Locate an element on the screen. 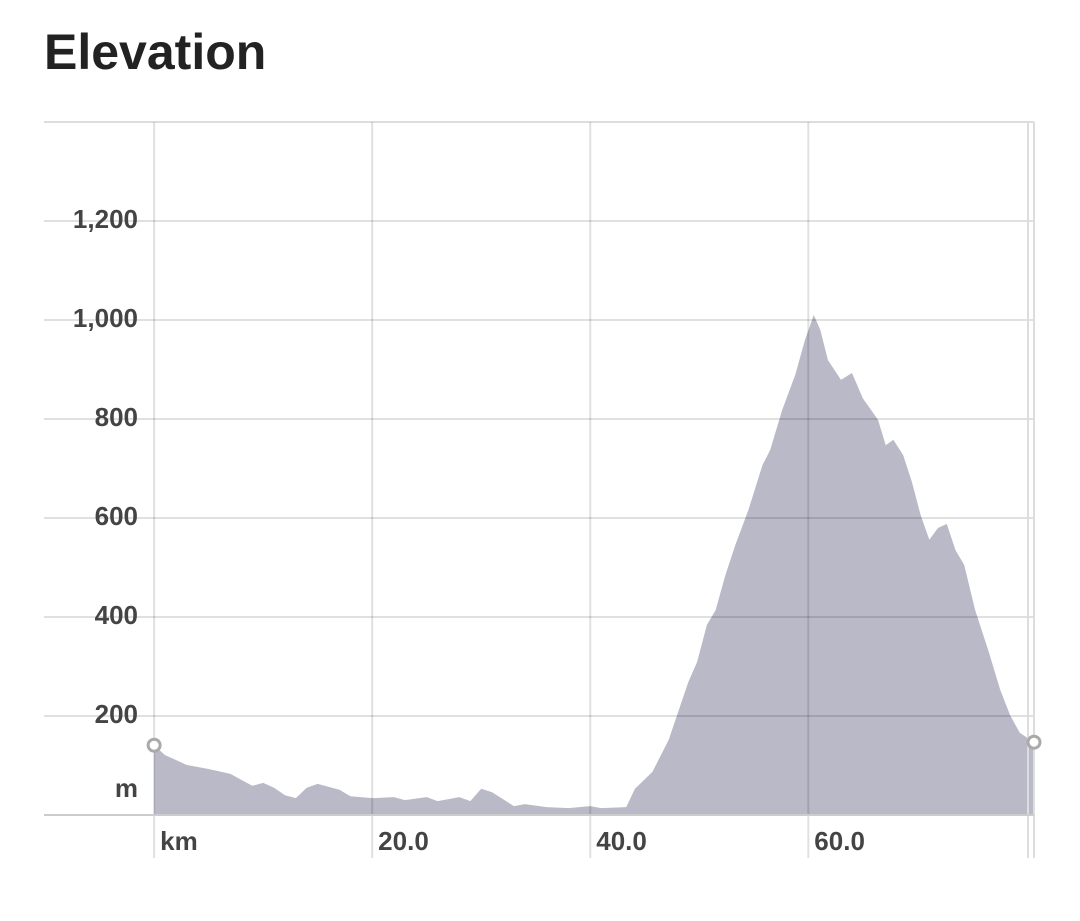  x-tick-label: km is located at coordinates (179, 841).